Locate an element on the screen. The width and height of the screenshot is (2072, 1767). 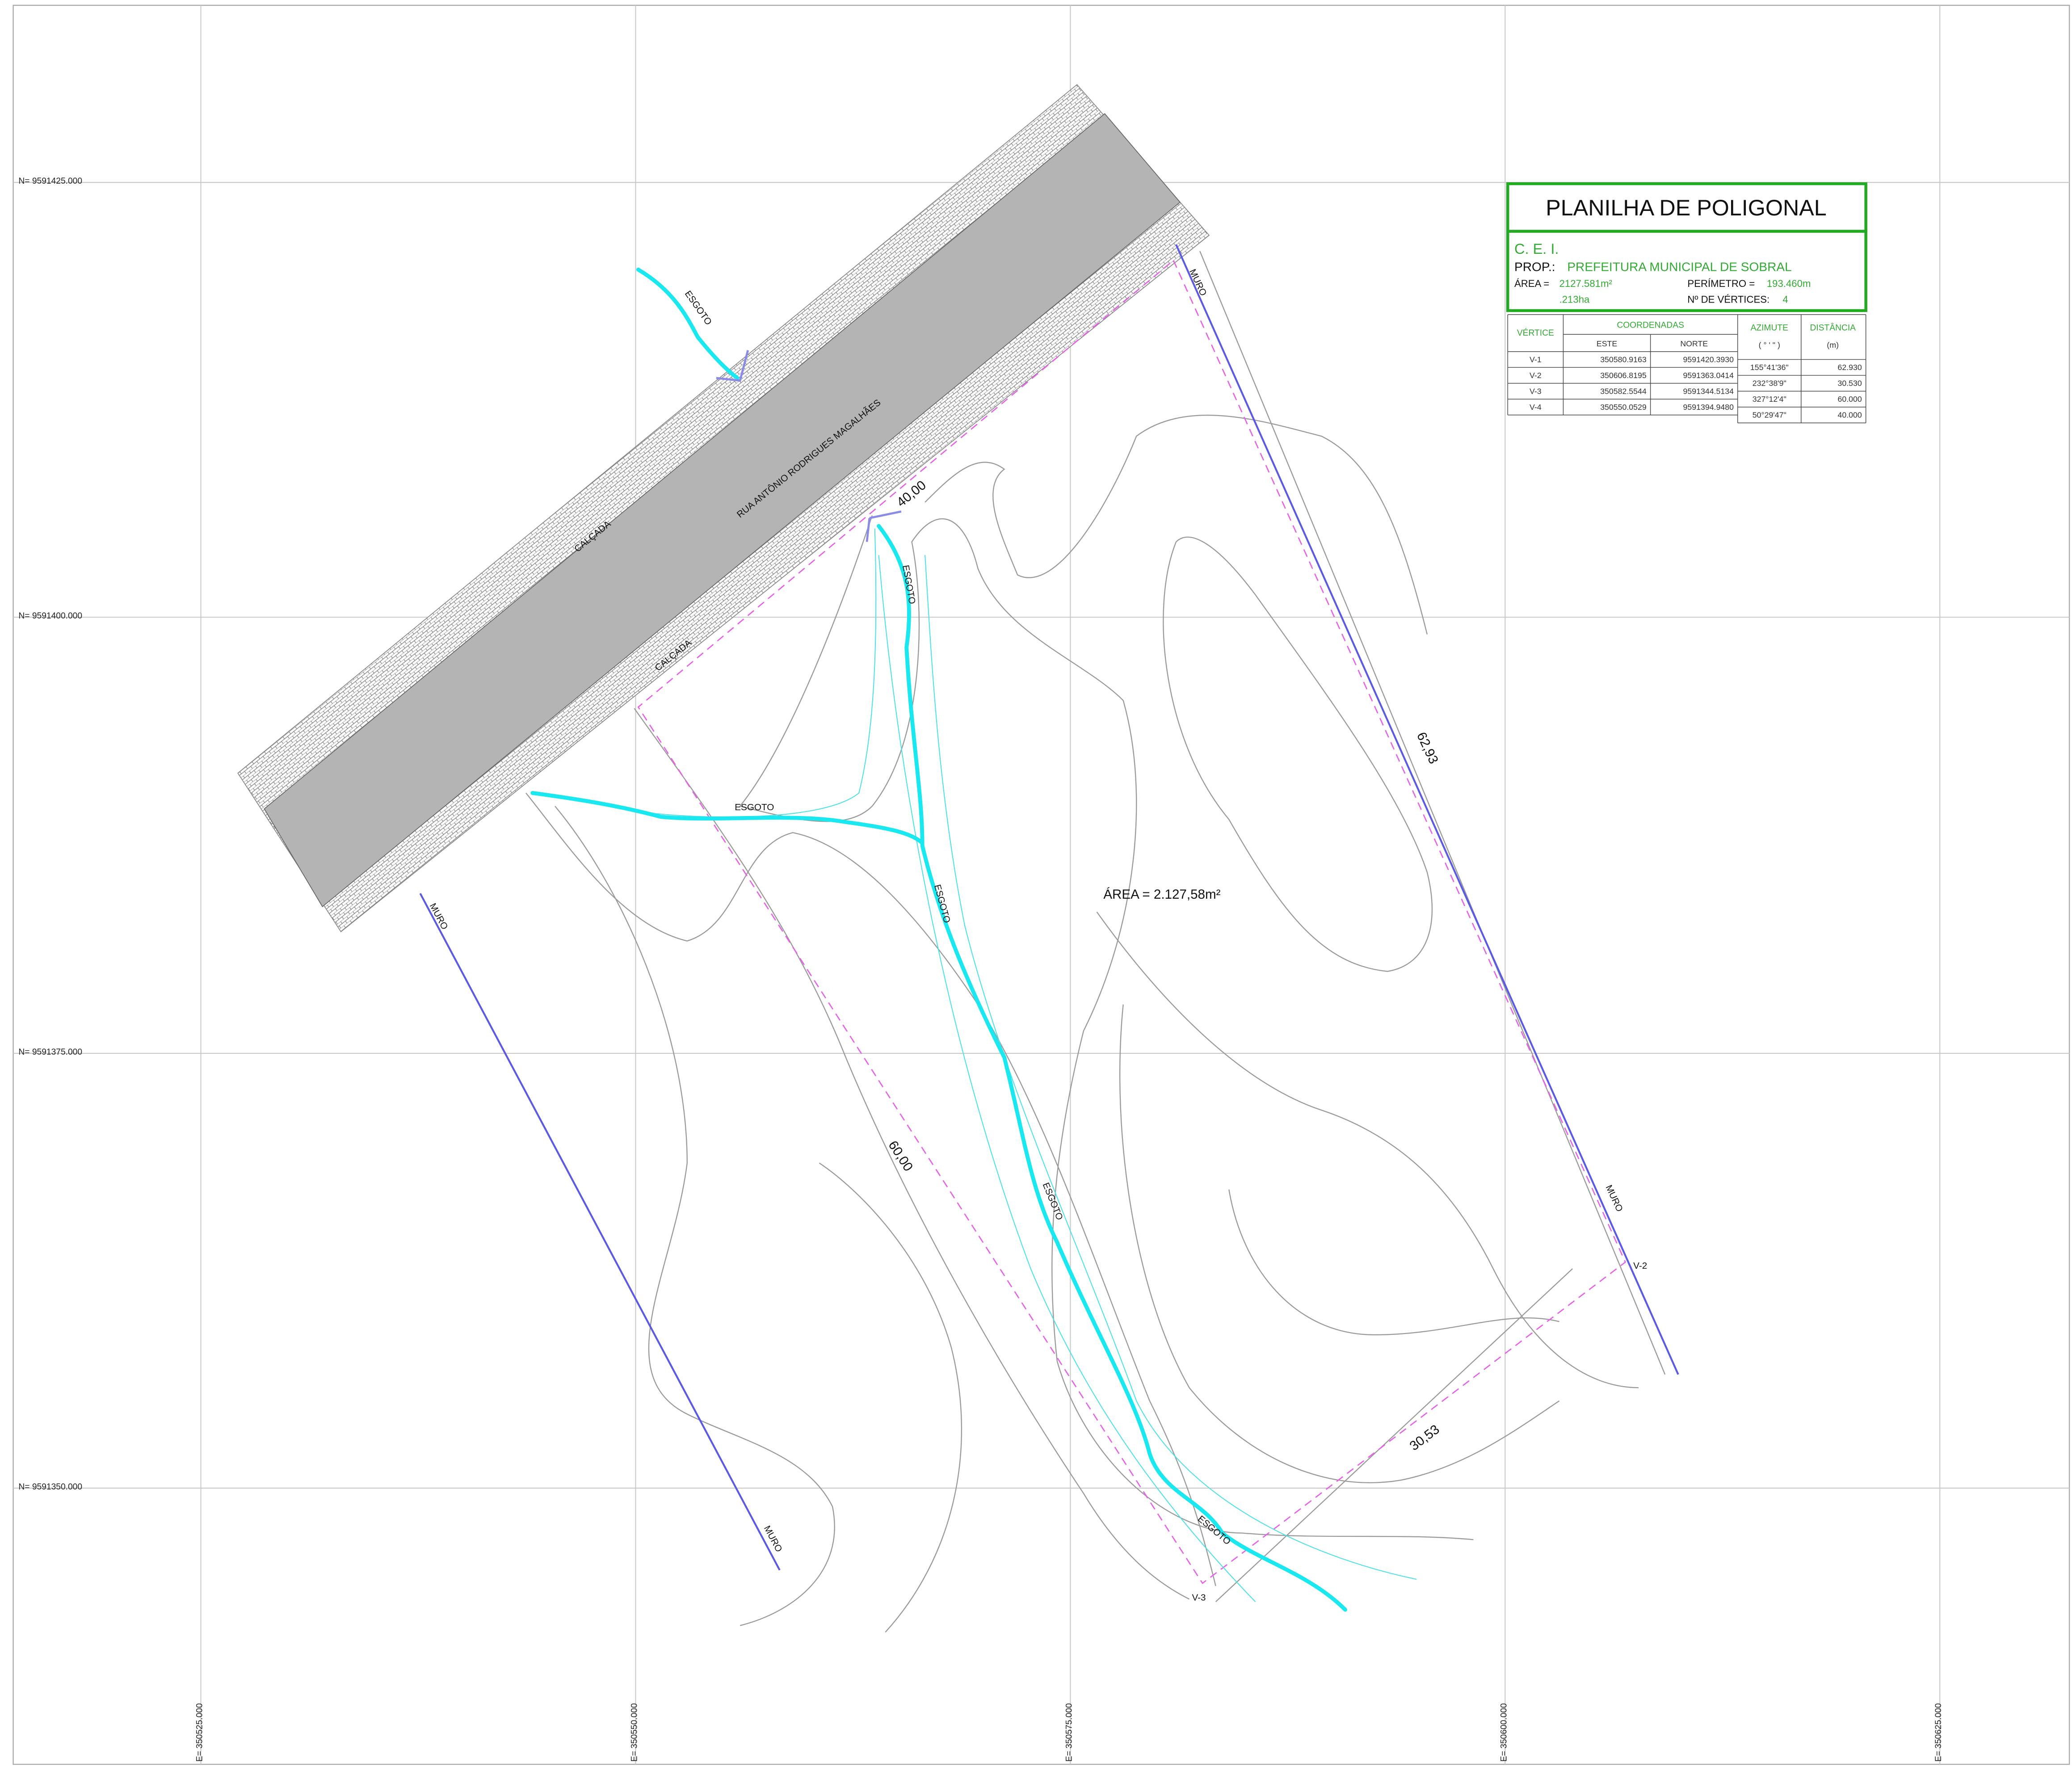
table-cell: 9591363.0414 is located at coordinates (1709, 376).